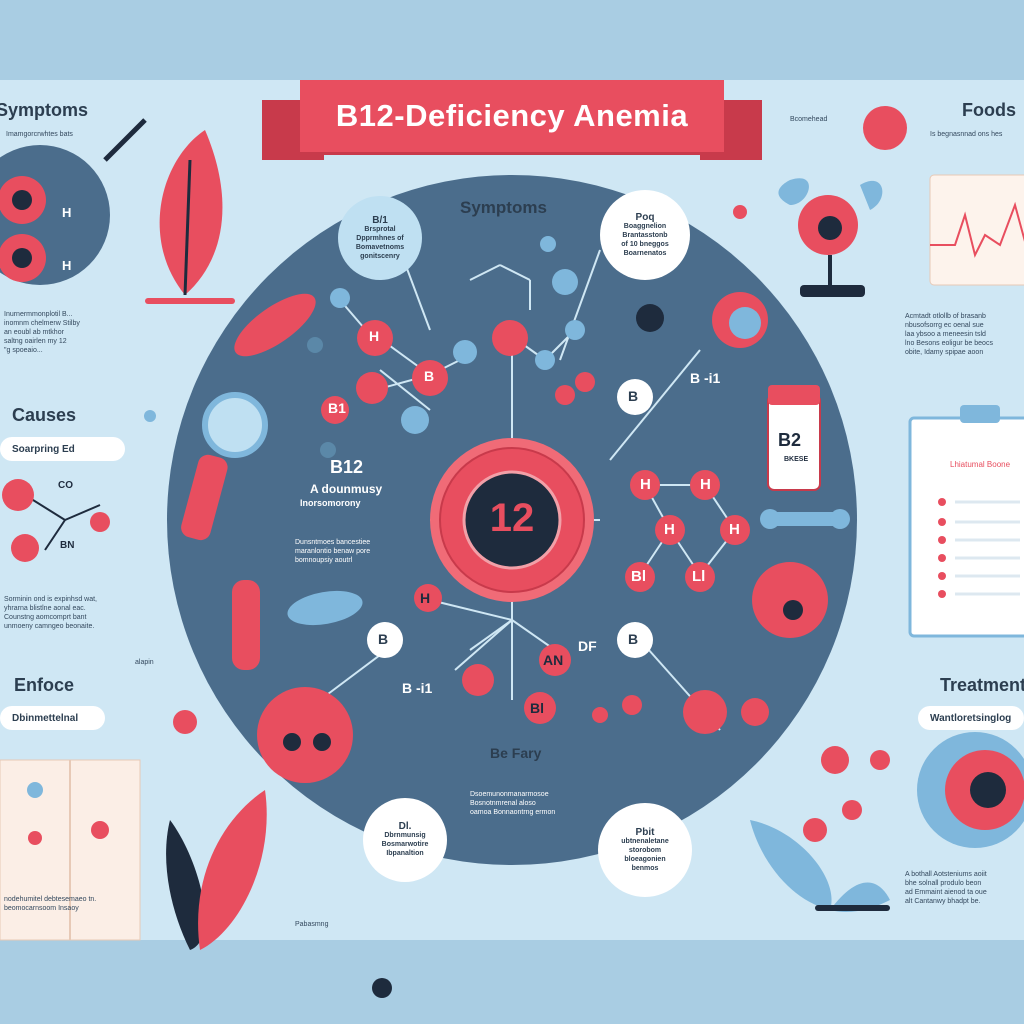 The height and width of the screenshot is (1024, 1024). Describe the element at coordinates (971, 718) in the screenshot. I see `pill-treatment: Wantloretsinglog` at that location.